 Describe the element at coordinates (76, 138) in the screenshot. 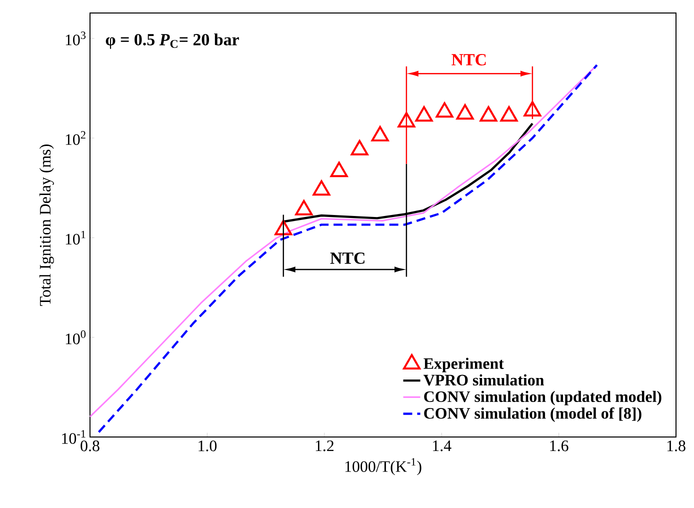

I see `y-tick-label: 10$^{2}$` at that location.